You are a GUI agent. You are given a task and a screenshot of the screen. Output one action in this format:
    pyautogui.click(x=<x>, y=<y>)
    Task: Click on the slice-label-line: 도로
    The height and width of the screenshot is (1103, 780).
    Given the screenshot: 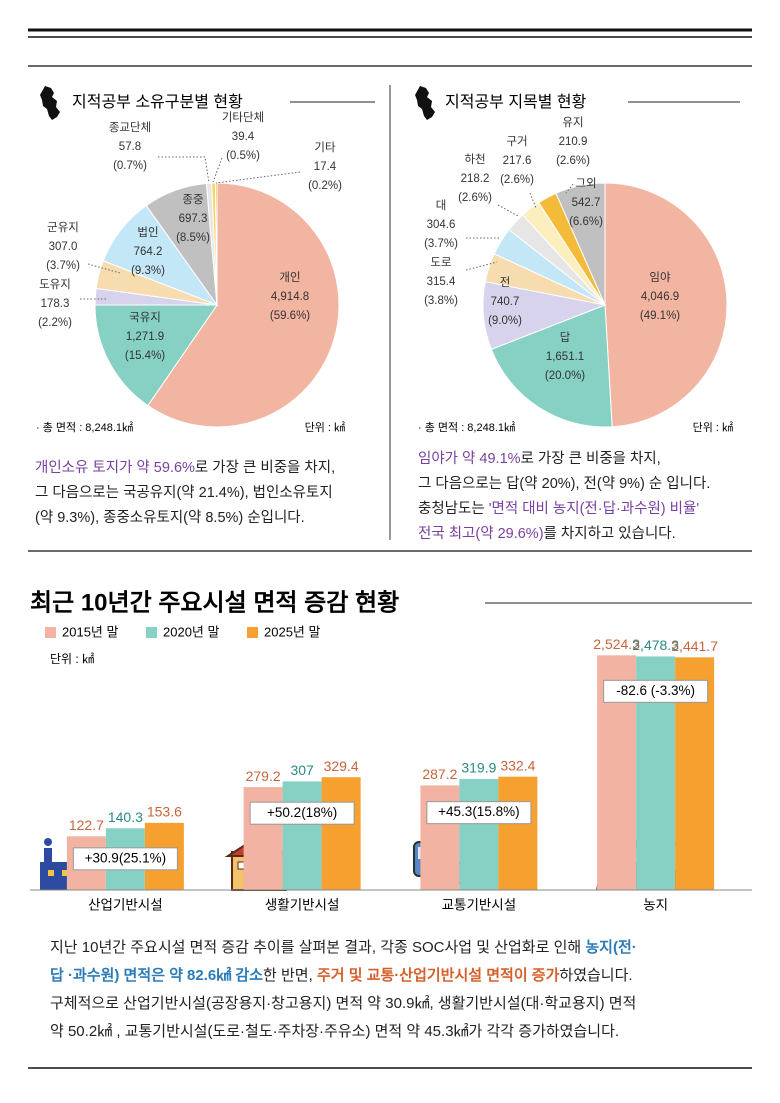 What is the action you would take?
    pyautogui.click(x=440, y=263)
    